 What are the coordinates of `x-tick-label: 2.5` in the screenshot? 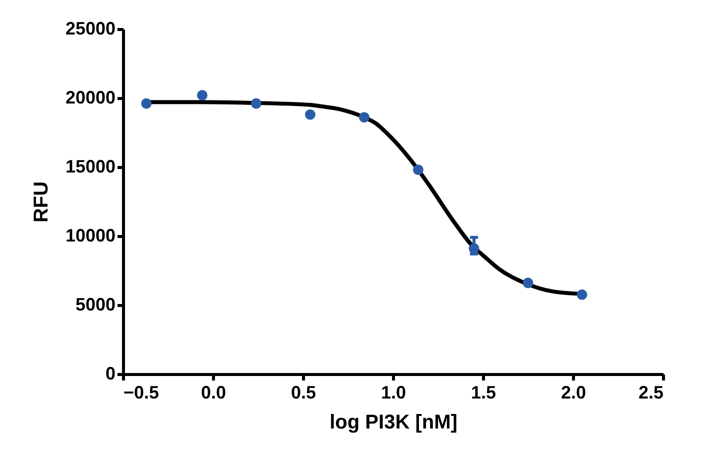 It's located at (651, 392).